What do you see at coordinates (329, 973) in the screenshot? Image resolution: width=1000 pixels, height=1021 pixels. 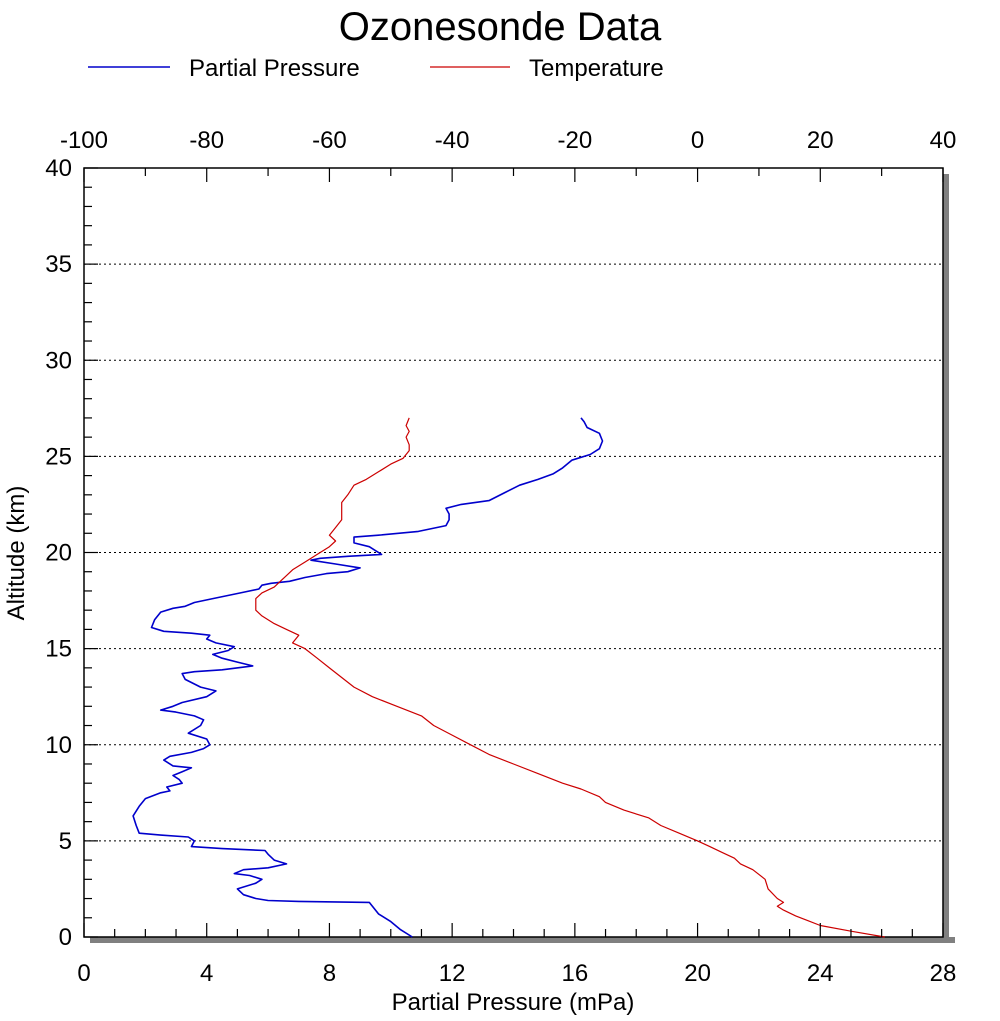 I see `x-bottom-tick-label: 8` at bounding box center [329, 973].